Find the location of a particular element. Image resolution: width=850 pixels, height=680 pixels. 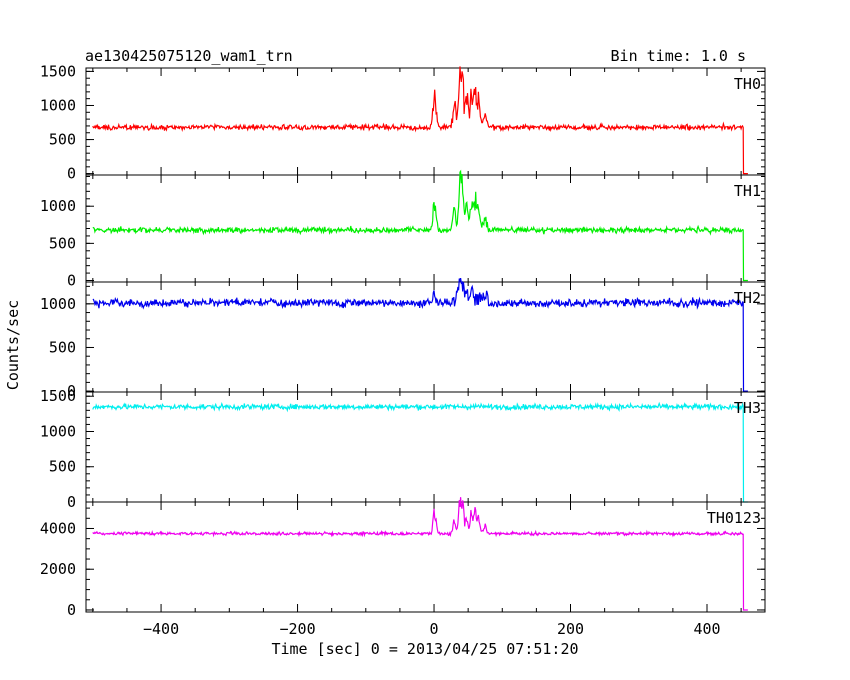

panel-label-th1: TH1 is located at coordinates (747, 191).